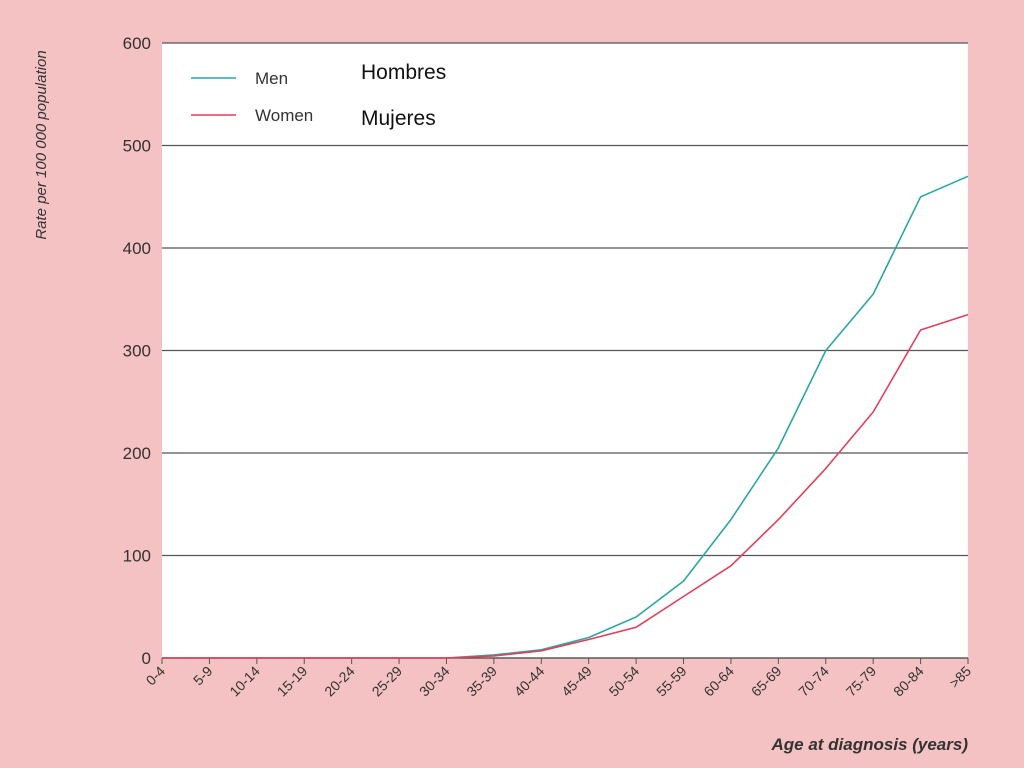 The width and height of the screenshot is (1024, 768). What do you see at coordinates (434, 681) in the screenshot?
I see `x-tick-label: 30-34` at bounding box center [434, 681].